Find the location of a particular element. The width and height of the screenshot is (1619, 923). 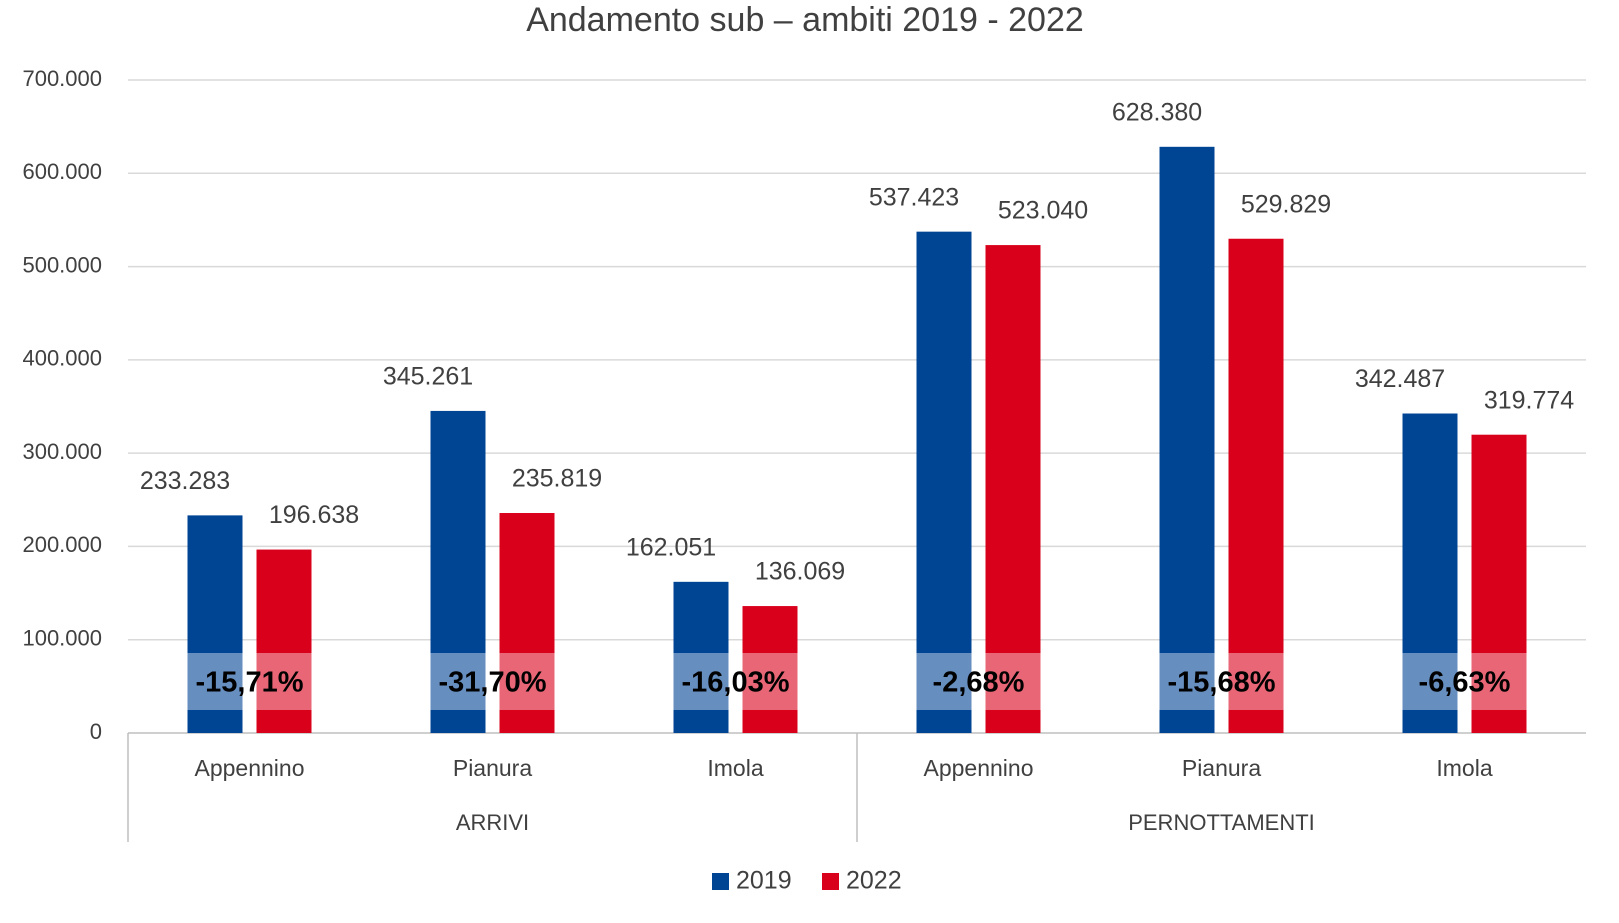

data-label: 537.423 is located at coordinates (914, 197).